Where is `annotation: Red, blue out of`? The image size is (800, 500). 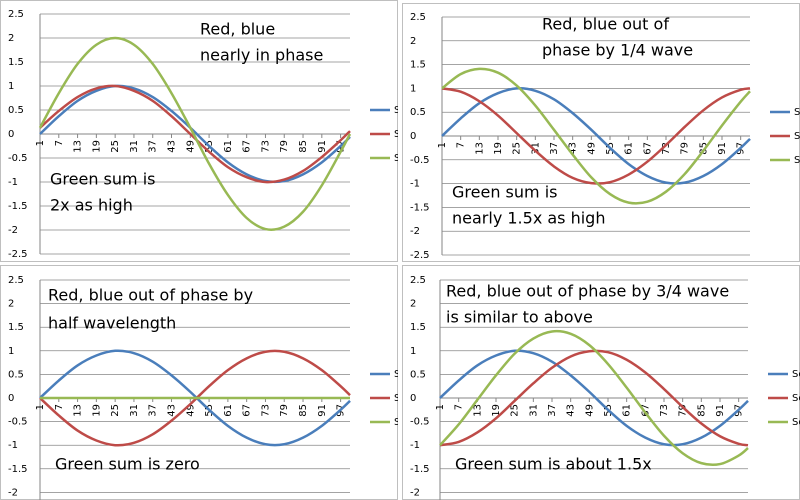 annotation: Red, blue out of is located at coordinates (605, 24).